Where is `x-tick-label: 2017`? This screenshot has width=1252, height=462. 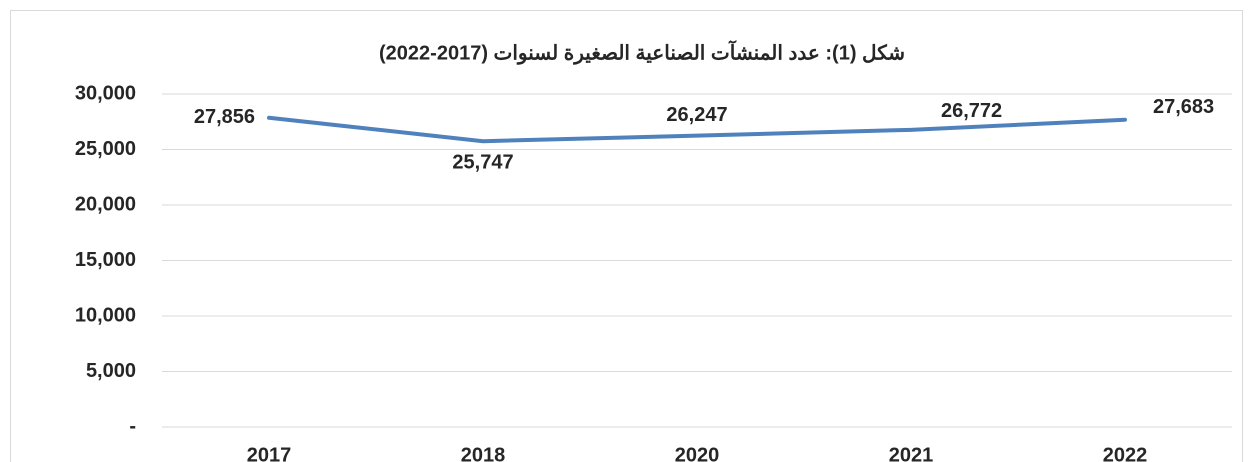
x-tick-label: 2017 is located at coordinates (269, 453).